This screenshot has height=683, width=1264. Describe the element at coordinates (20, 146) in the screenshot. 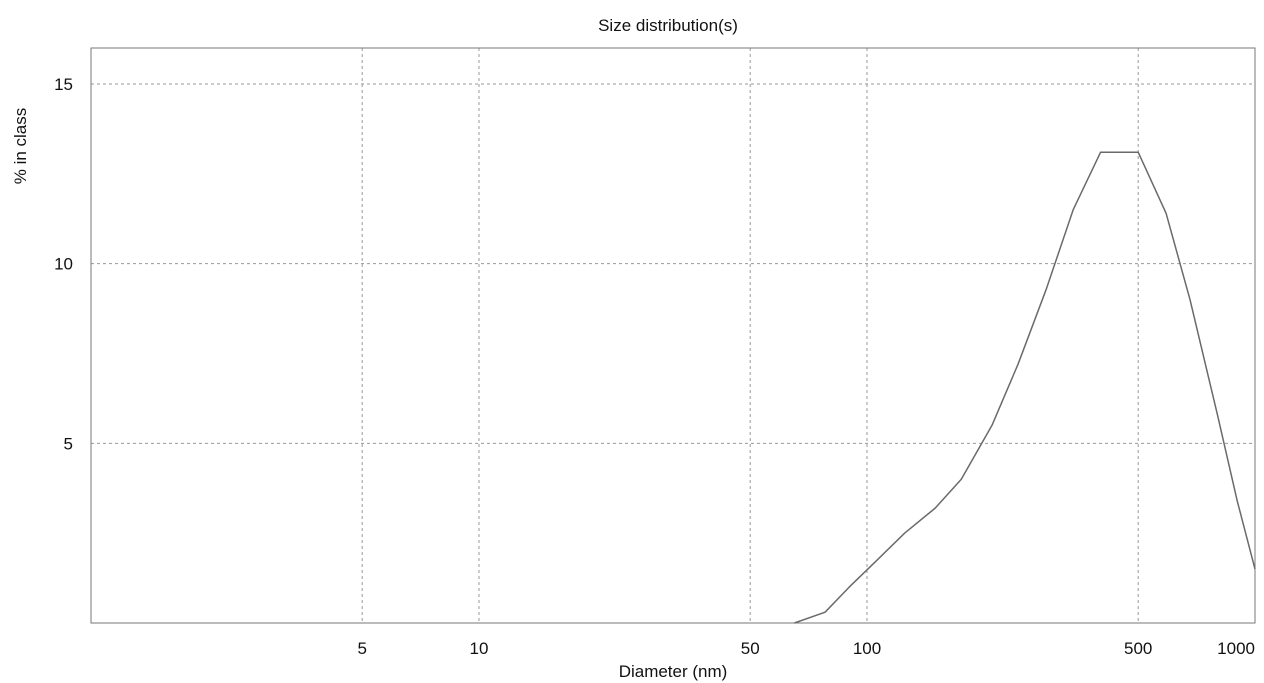

I see `y-axis-label: % in class` at that location.